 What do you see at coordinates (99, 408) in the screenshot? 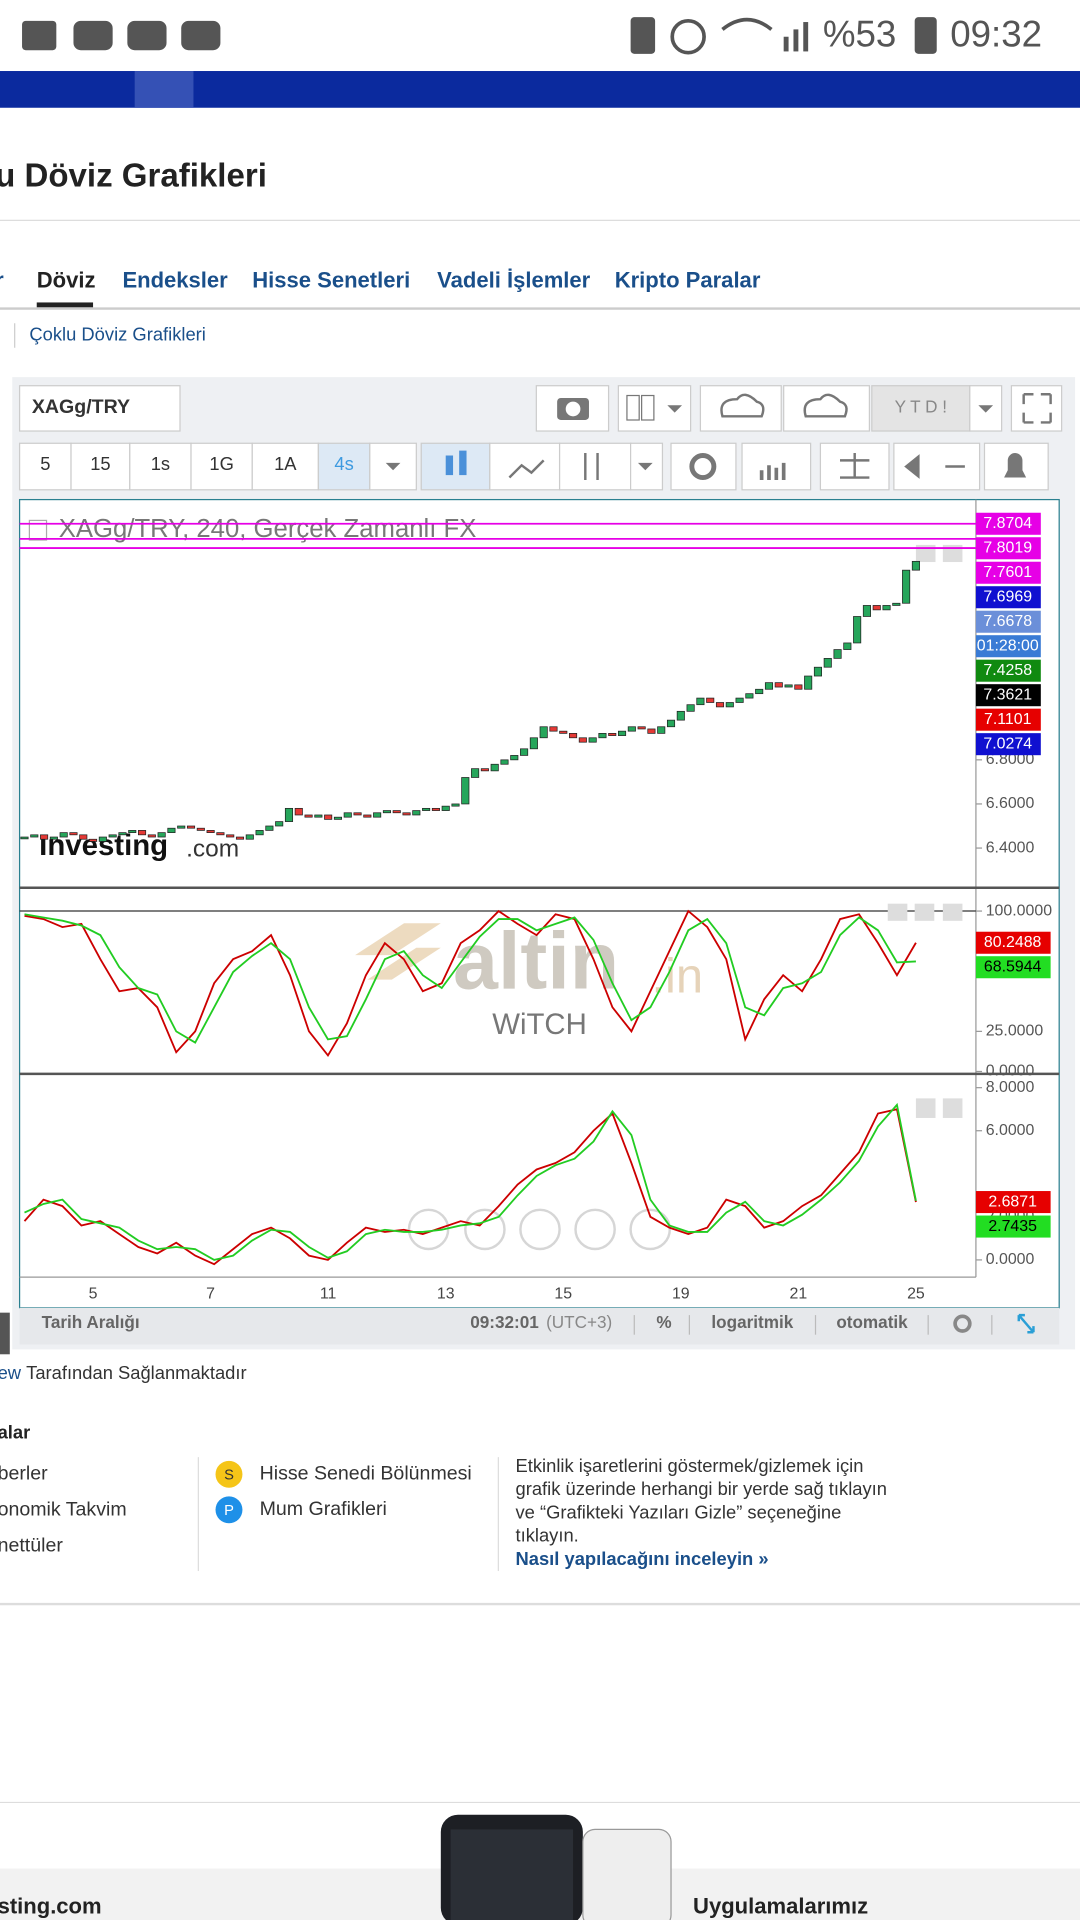
I see `symbol-input` at bounding box center [99, 408].